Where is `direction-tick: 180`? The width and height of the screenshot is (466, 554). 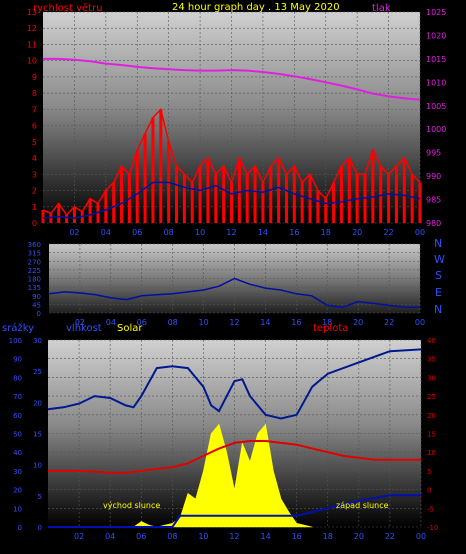
direction-tick: 180 is located at coordinates (34, 280).